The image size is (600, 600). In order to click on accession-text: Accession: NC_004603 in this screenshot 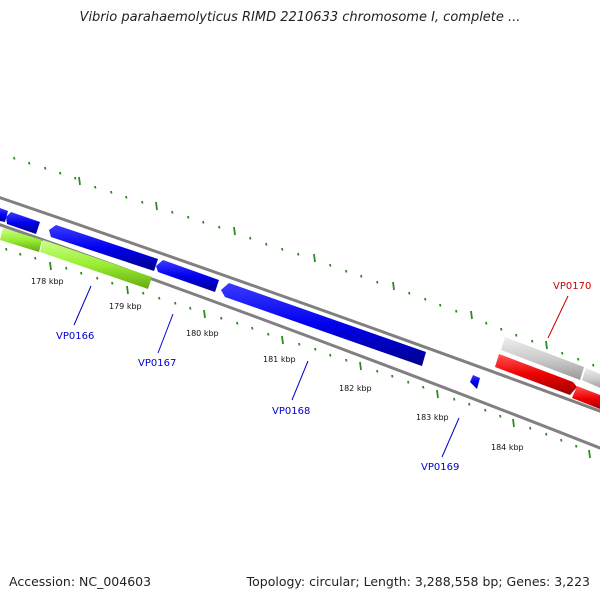, I will do `click(80, 581)`.